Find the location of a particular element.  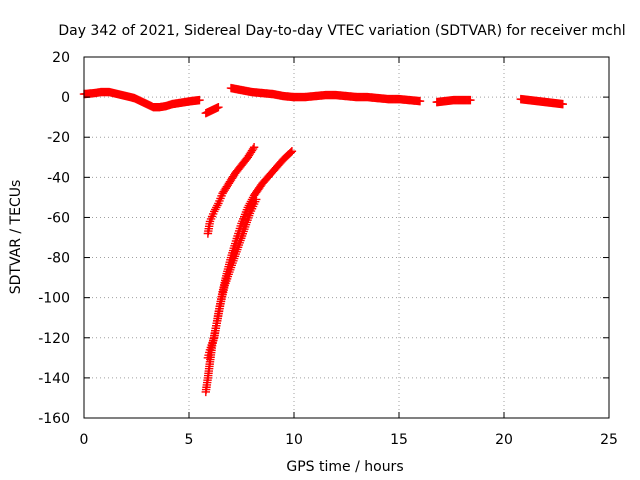

x-axis-label: GPS time / hours is located at coordinates (344, 467).